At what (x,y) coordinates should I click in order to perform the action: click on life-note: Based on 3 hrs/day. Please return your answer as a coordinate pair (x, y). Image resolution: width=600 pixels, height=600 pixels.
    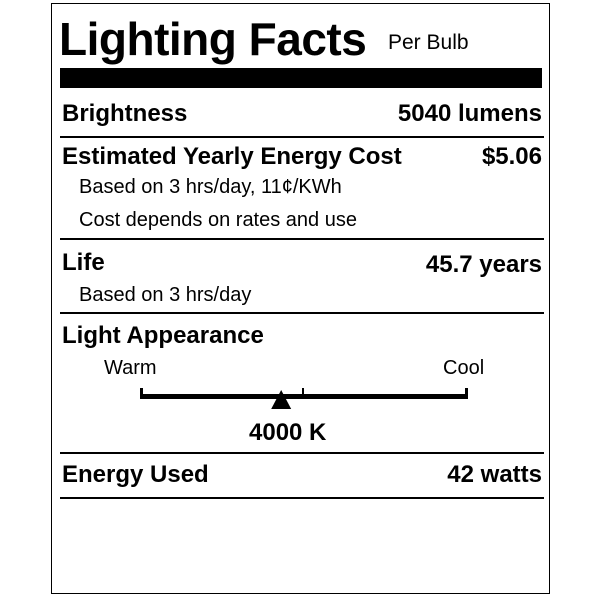
    Looking at the image, I should click on (165, 295).